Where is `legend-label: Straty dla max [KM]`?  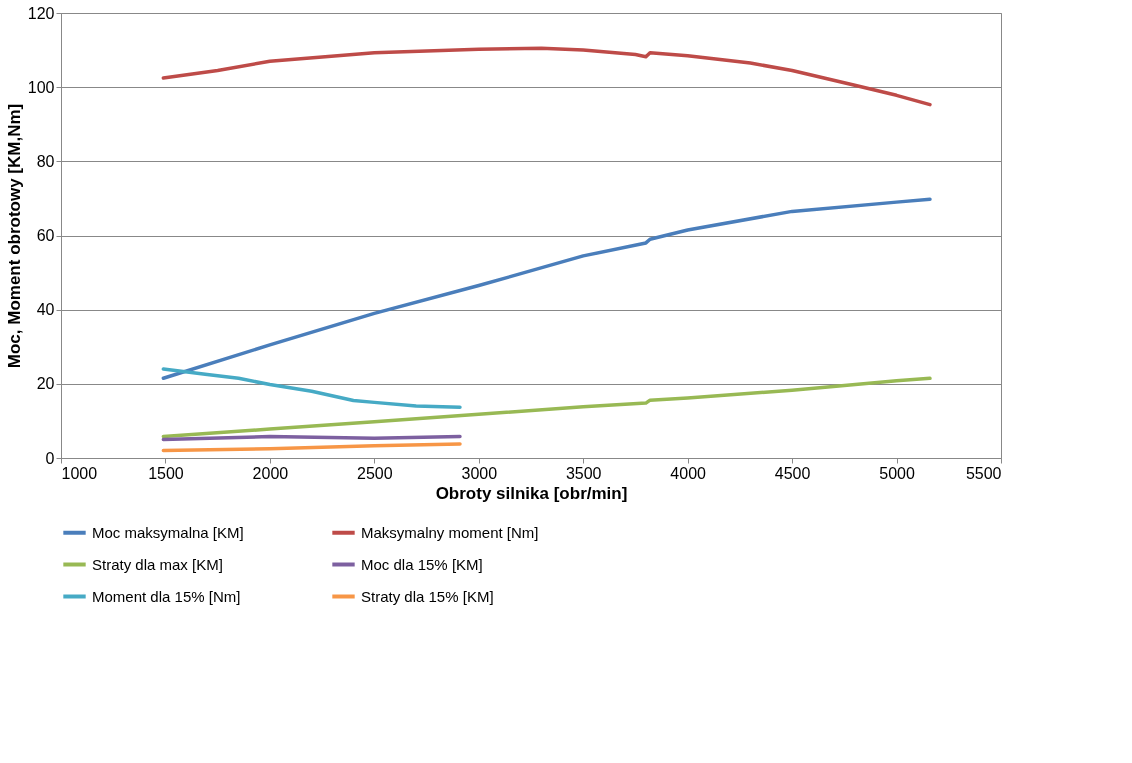
legend-label: Straty dla max [KM] is located at coordinates (157, 564).